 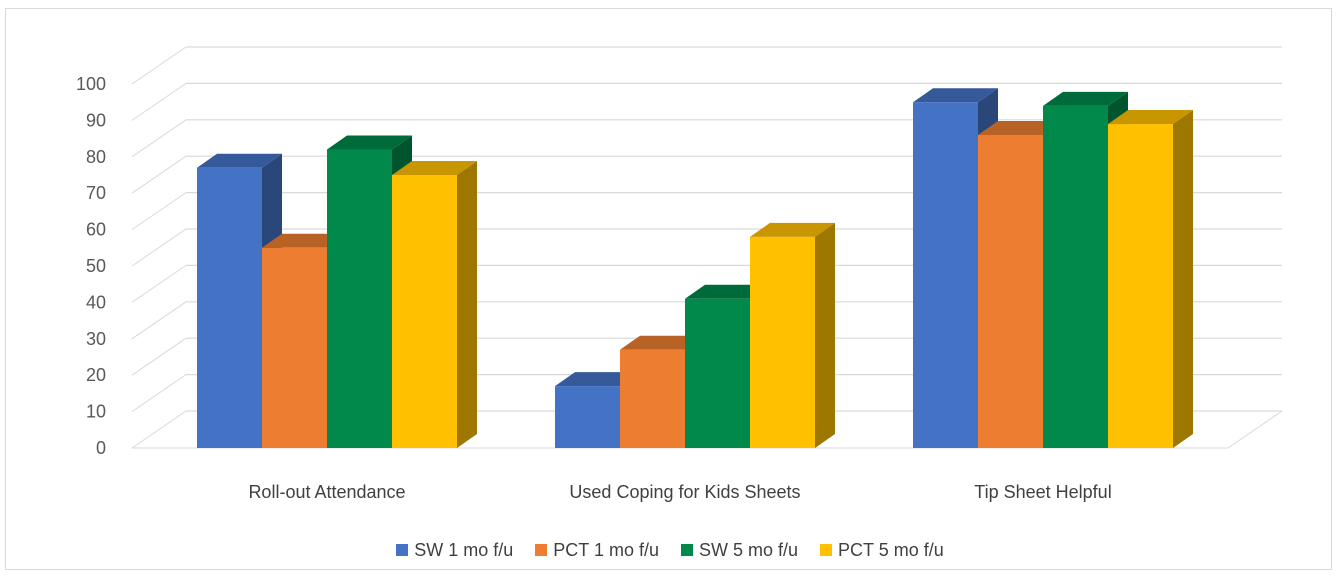 I want to click on y-tick-label: 50, so click(x=96, y=266).